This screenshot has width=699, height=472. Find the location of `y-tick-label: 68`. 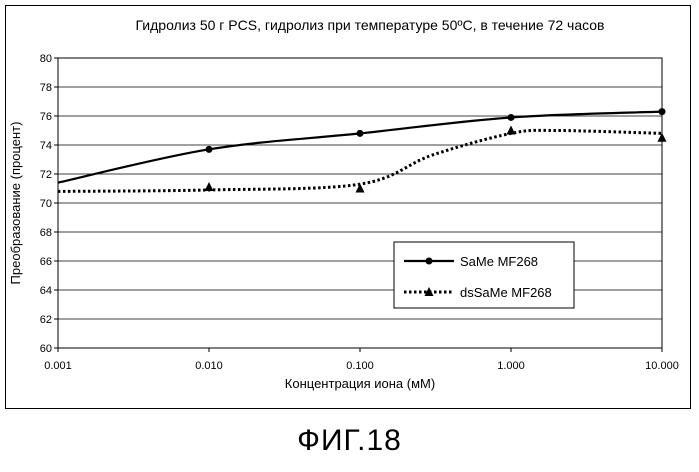

y-tick-label: 68 is located at coordinates (46, 233).